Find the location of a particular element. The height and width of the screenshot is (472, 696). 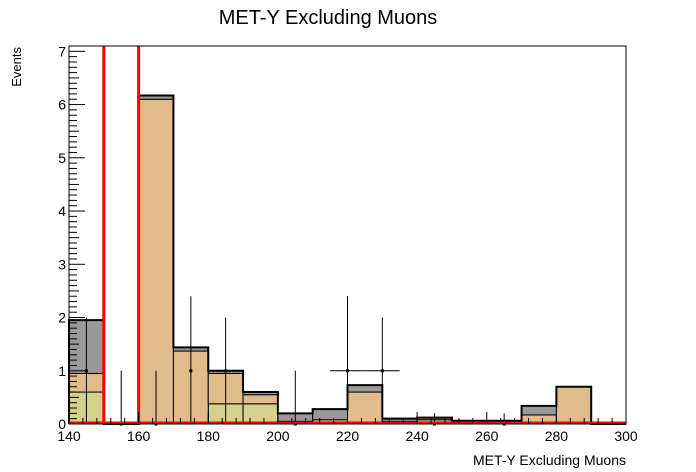

y-tick-label-6: 6 is located at coordinates (62, 105).